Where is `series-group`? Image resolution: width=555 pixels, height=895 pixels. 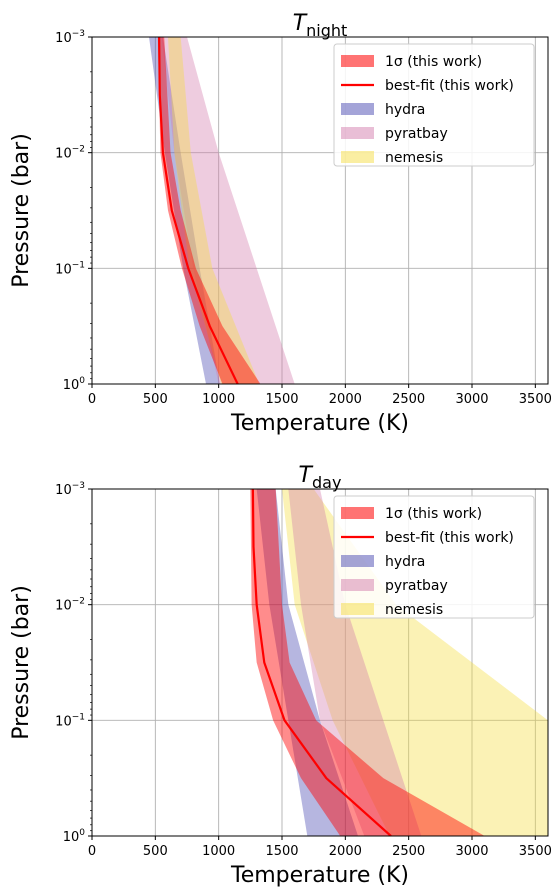
series-group is located at coordinates (222, 210).